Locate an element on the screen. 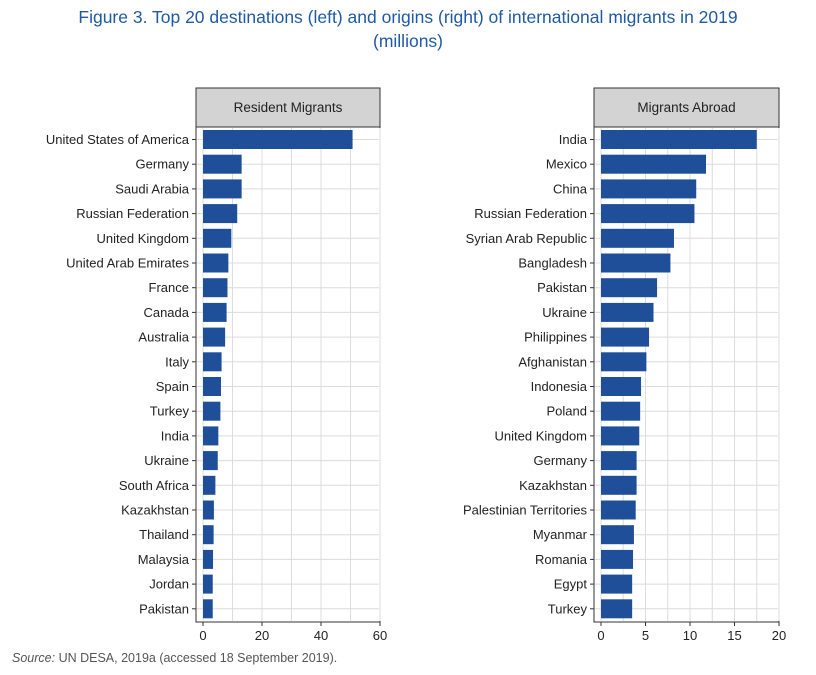  resident-category-label: Ukraine is located at coordinates (166, 460).